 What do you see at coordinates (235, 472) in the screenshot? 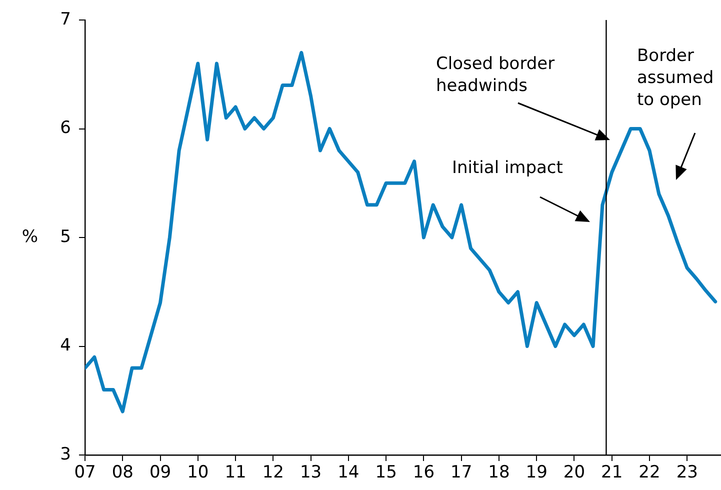
I see `x-tick-label: 11` at bounding box center [235, 472].